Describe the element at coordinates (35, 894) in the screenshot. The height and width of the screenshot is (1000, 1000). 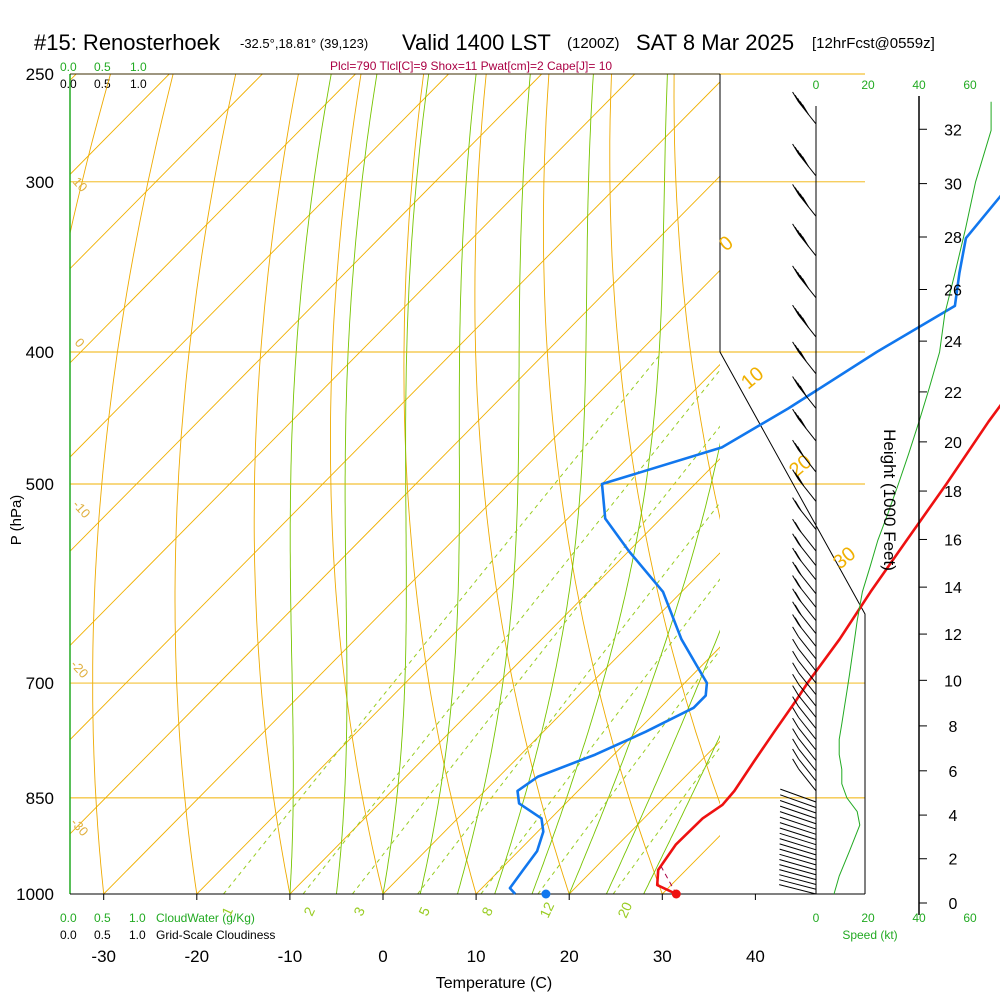
I see `pressure-tick-label: 1000` at that location.